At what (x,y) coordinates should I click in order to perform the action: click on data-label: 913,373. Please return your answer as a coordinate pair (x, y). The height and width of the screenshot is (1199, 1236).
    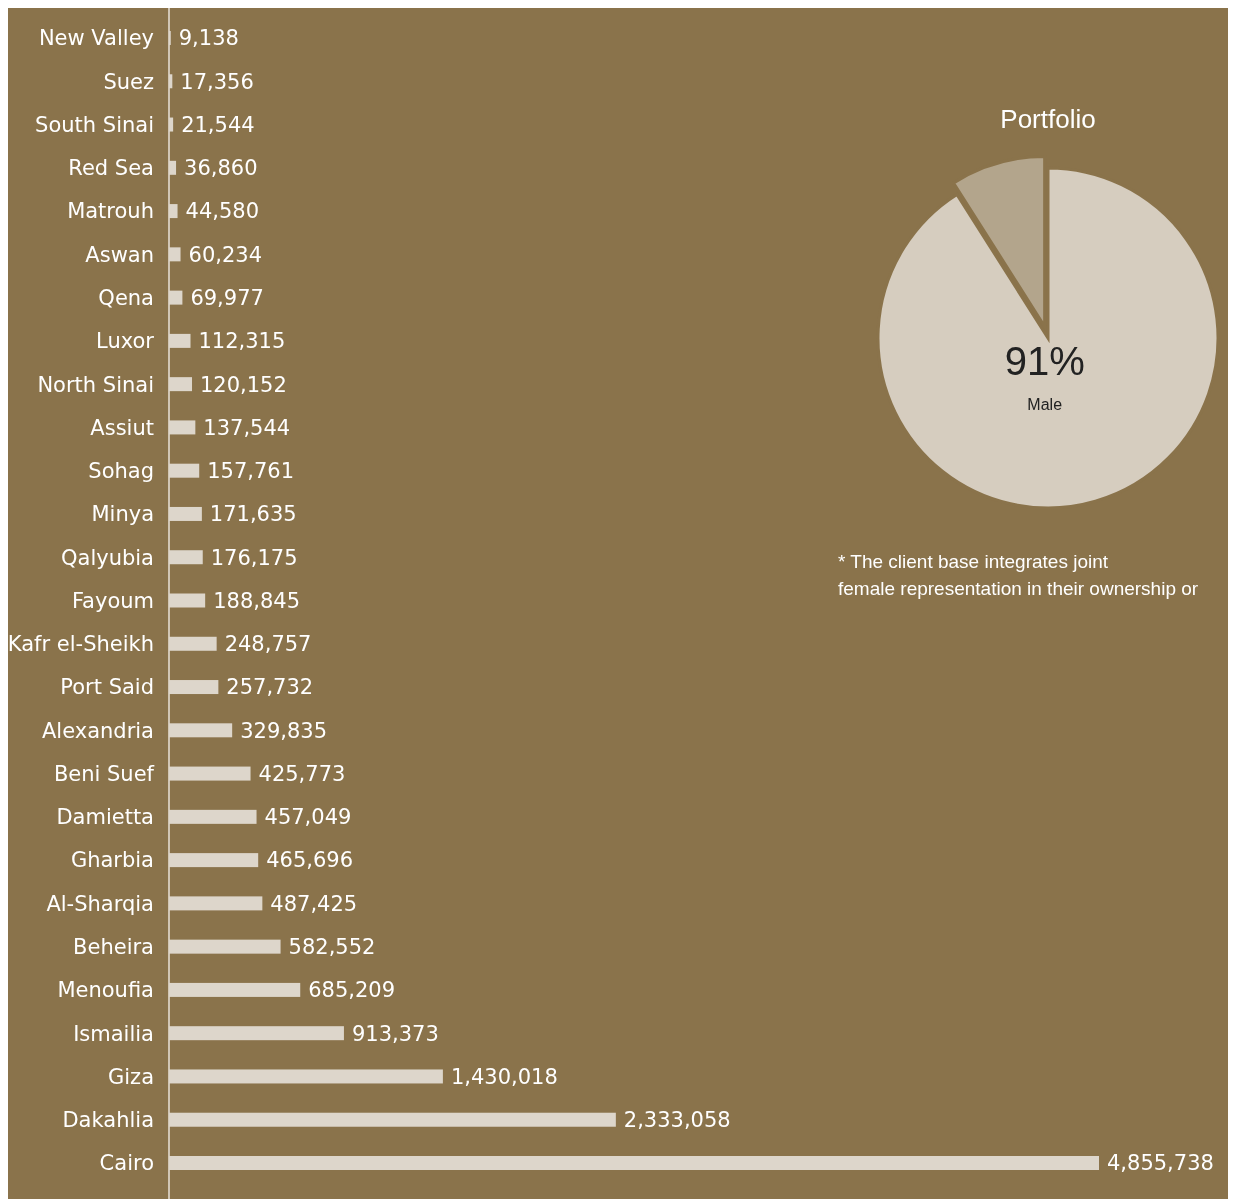
    Looking at the image, I should click on (395, 1033).